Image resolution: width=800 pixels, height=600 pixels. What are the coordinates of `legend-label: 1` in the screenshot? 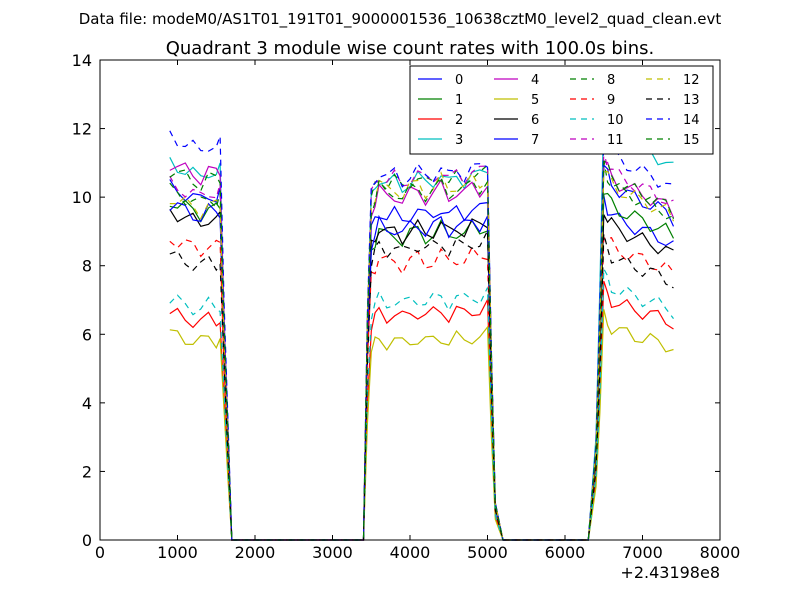 It's located at (459, 100).